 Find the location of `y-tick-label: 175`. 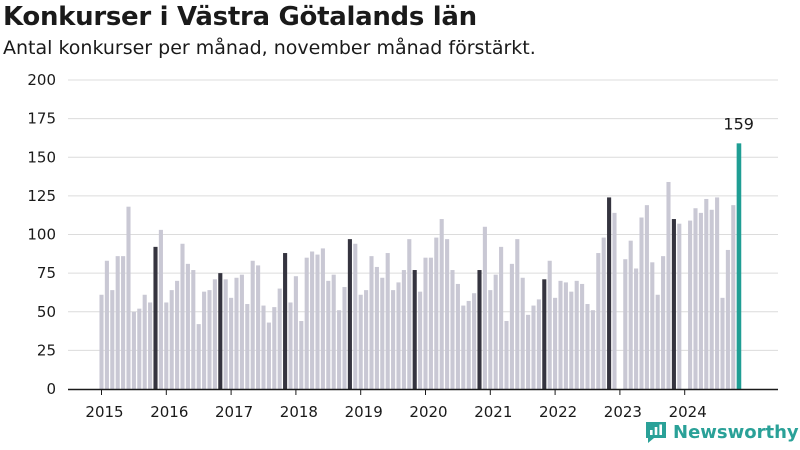

y-tick-label: 175 is located at coordinates (41, 119).